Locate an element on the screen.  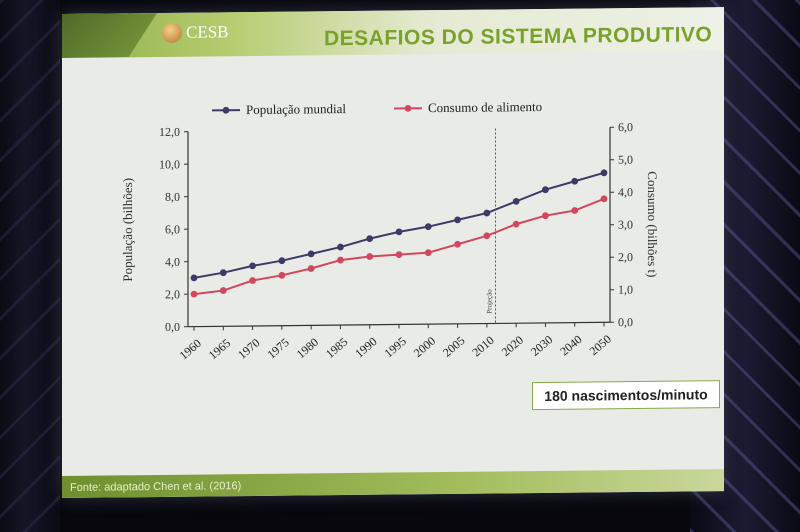
left-tick-label: 10,0 is located at coordinates (169, 164).